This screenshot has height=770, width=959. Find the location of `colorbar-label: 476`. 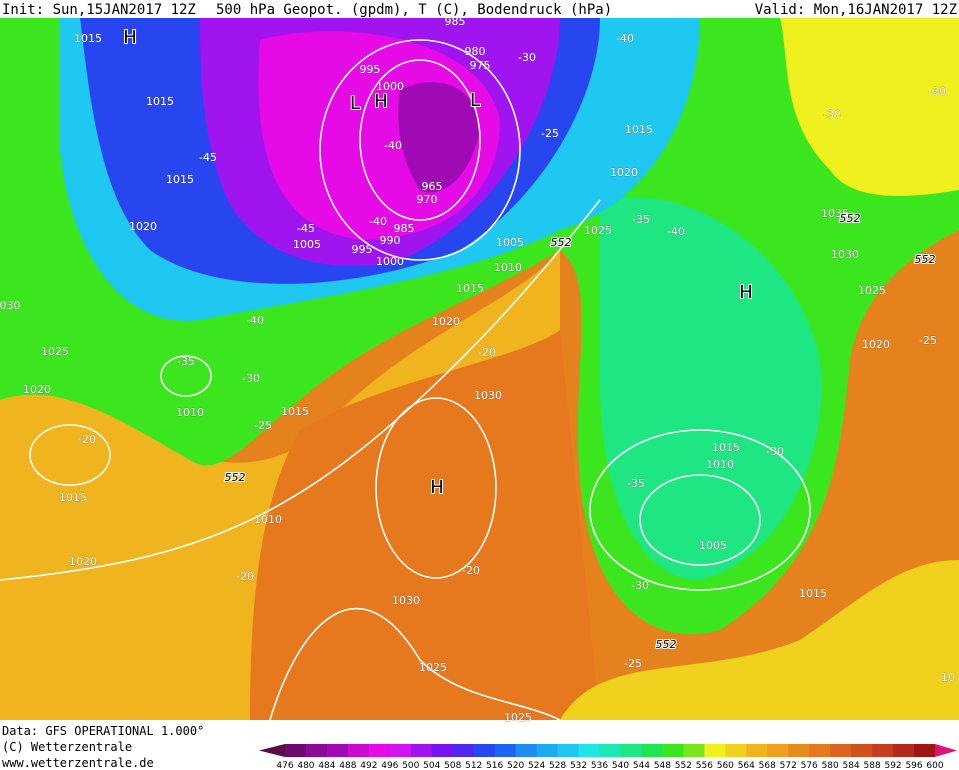

colorbar-label: 476 is located at coordinates (284, 765).